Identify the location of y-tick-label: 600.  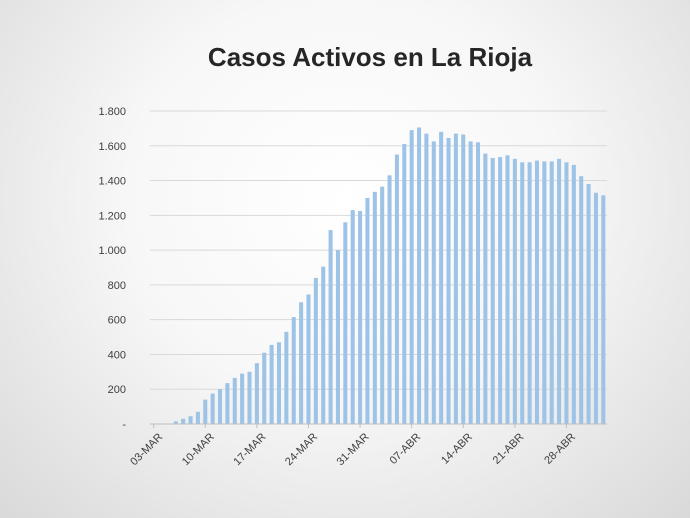
(117, 321).